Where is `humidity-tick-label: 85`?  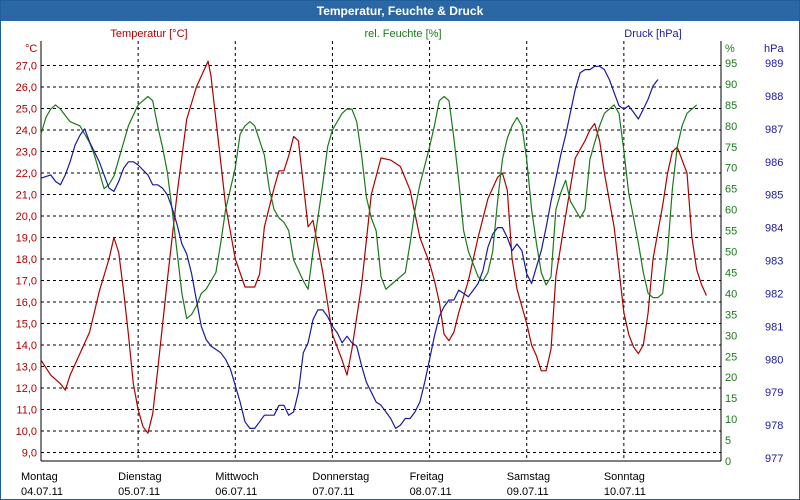 humidity-tick-label: 85 is located at coordinates (731, 106).